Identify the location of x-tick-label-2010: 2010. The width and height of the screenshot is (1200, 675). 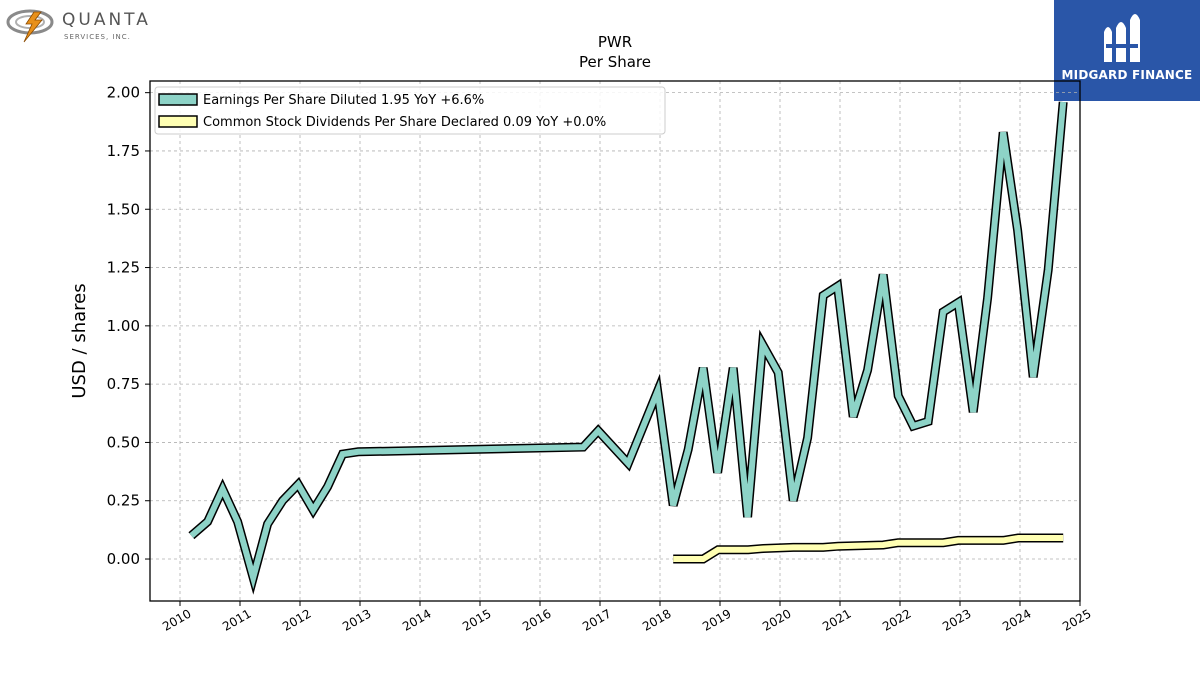
(176, 619).